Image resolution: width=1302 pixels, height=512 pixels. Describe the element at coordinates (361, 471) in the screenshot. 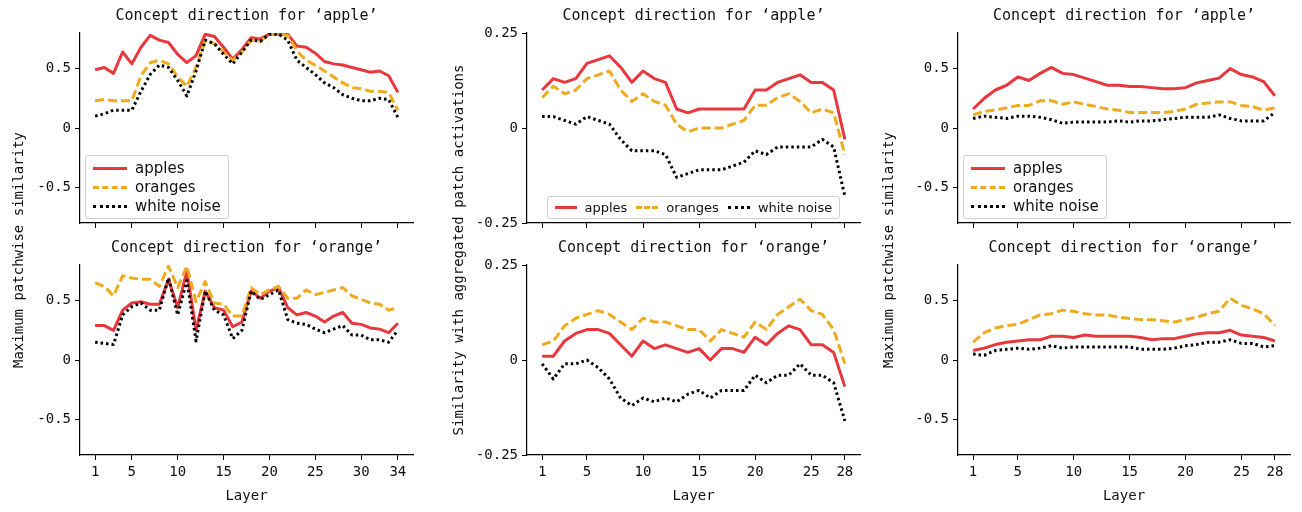

I see `x-tick-label: 30` at that location.